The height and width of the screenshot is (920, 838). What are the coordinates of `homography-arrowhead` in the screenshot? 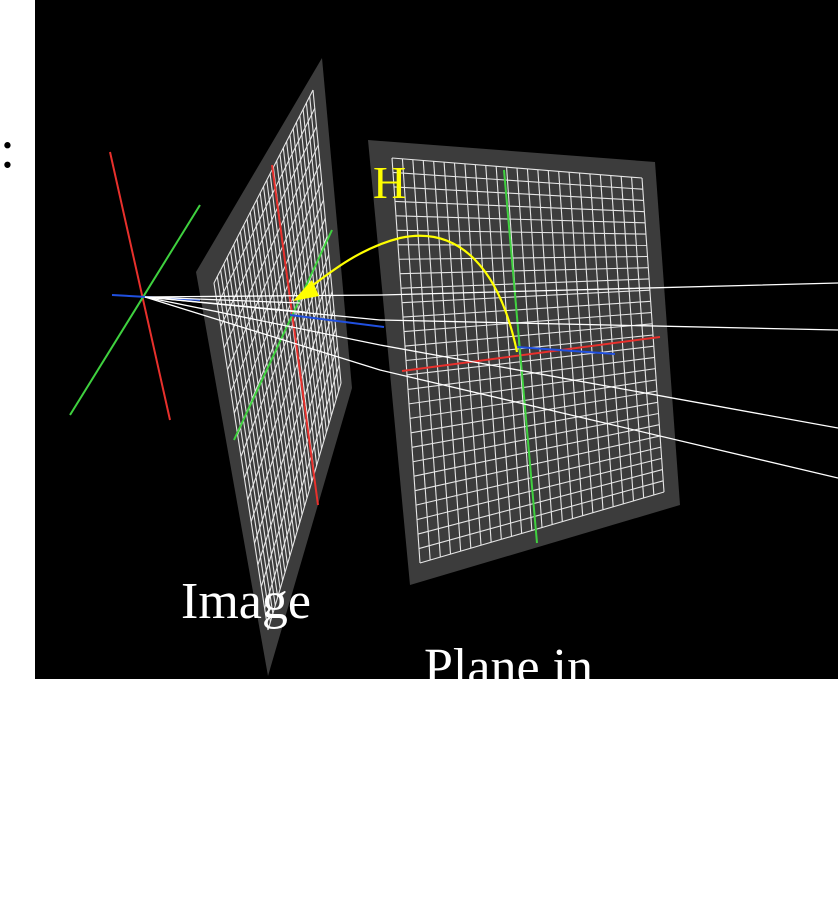 It's located at (306, 290).